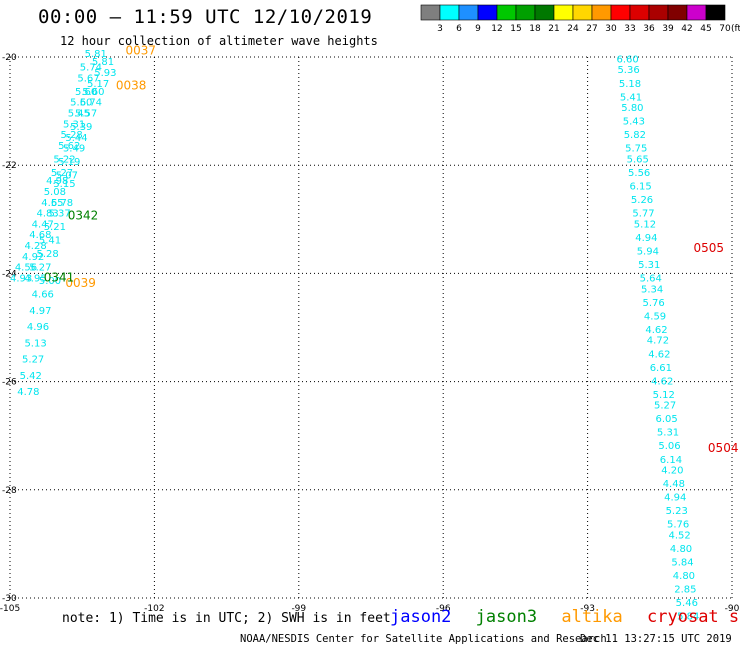 This screenshot has width=740, height=650. I want to click on colorbar-label-70: 70, so click(725, 29).